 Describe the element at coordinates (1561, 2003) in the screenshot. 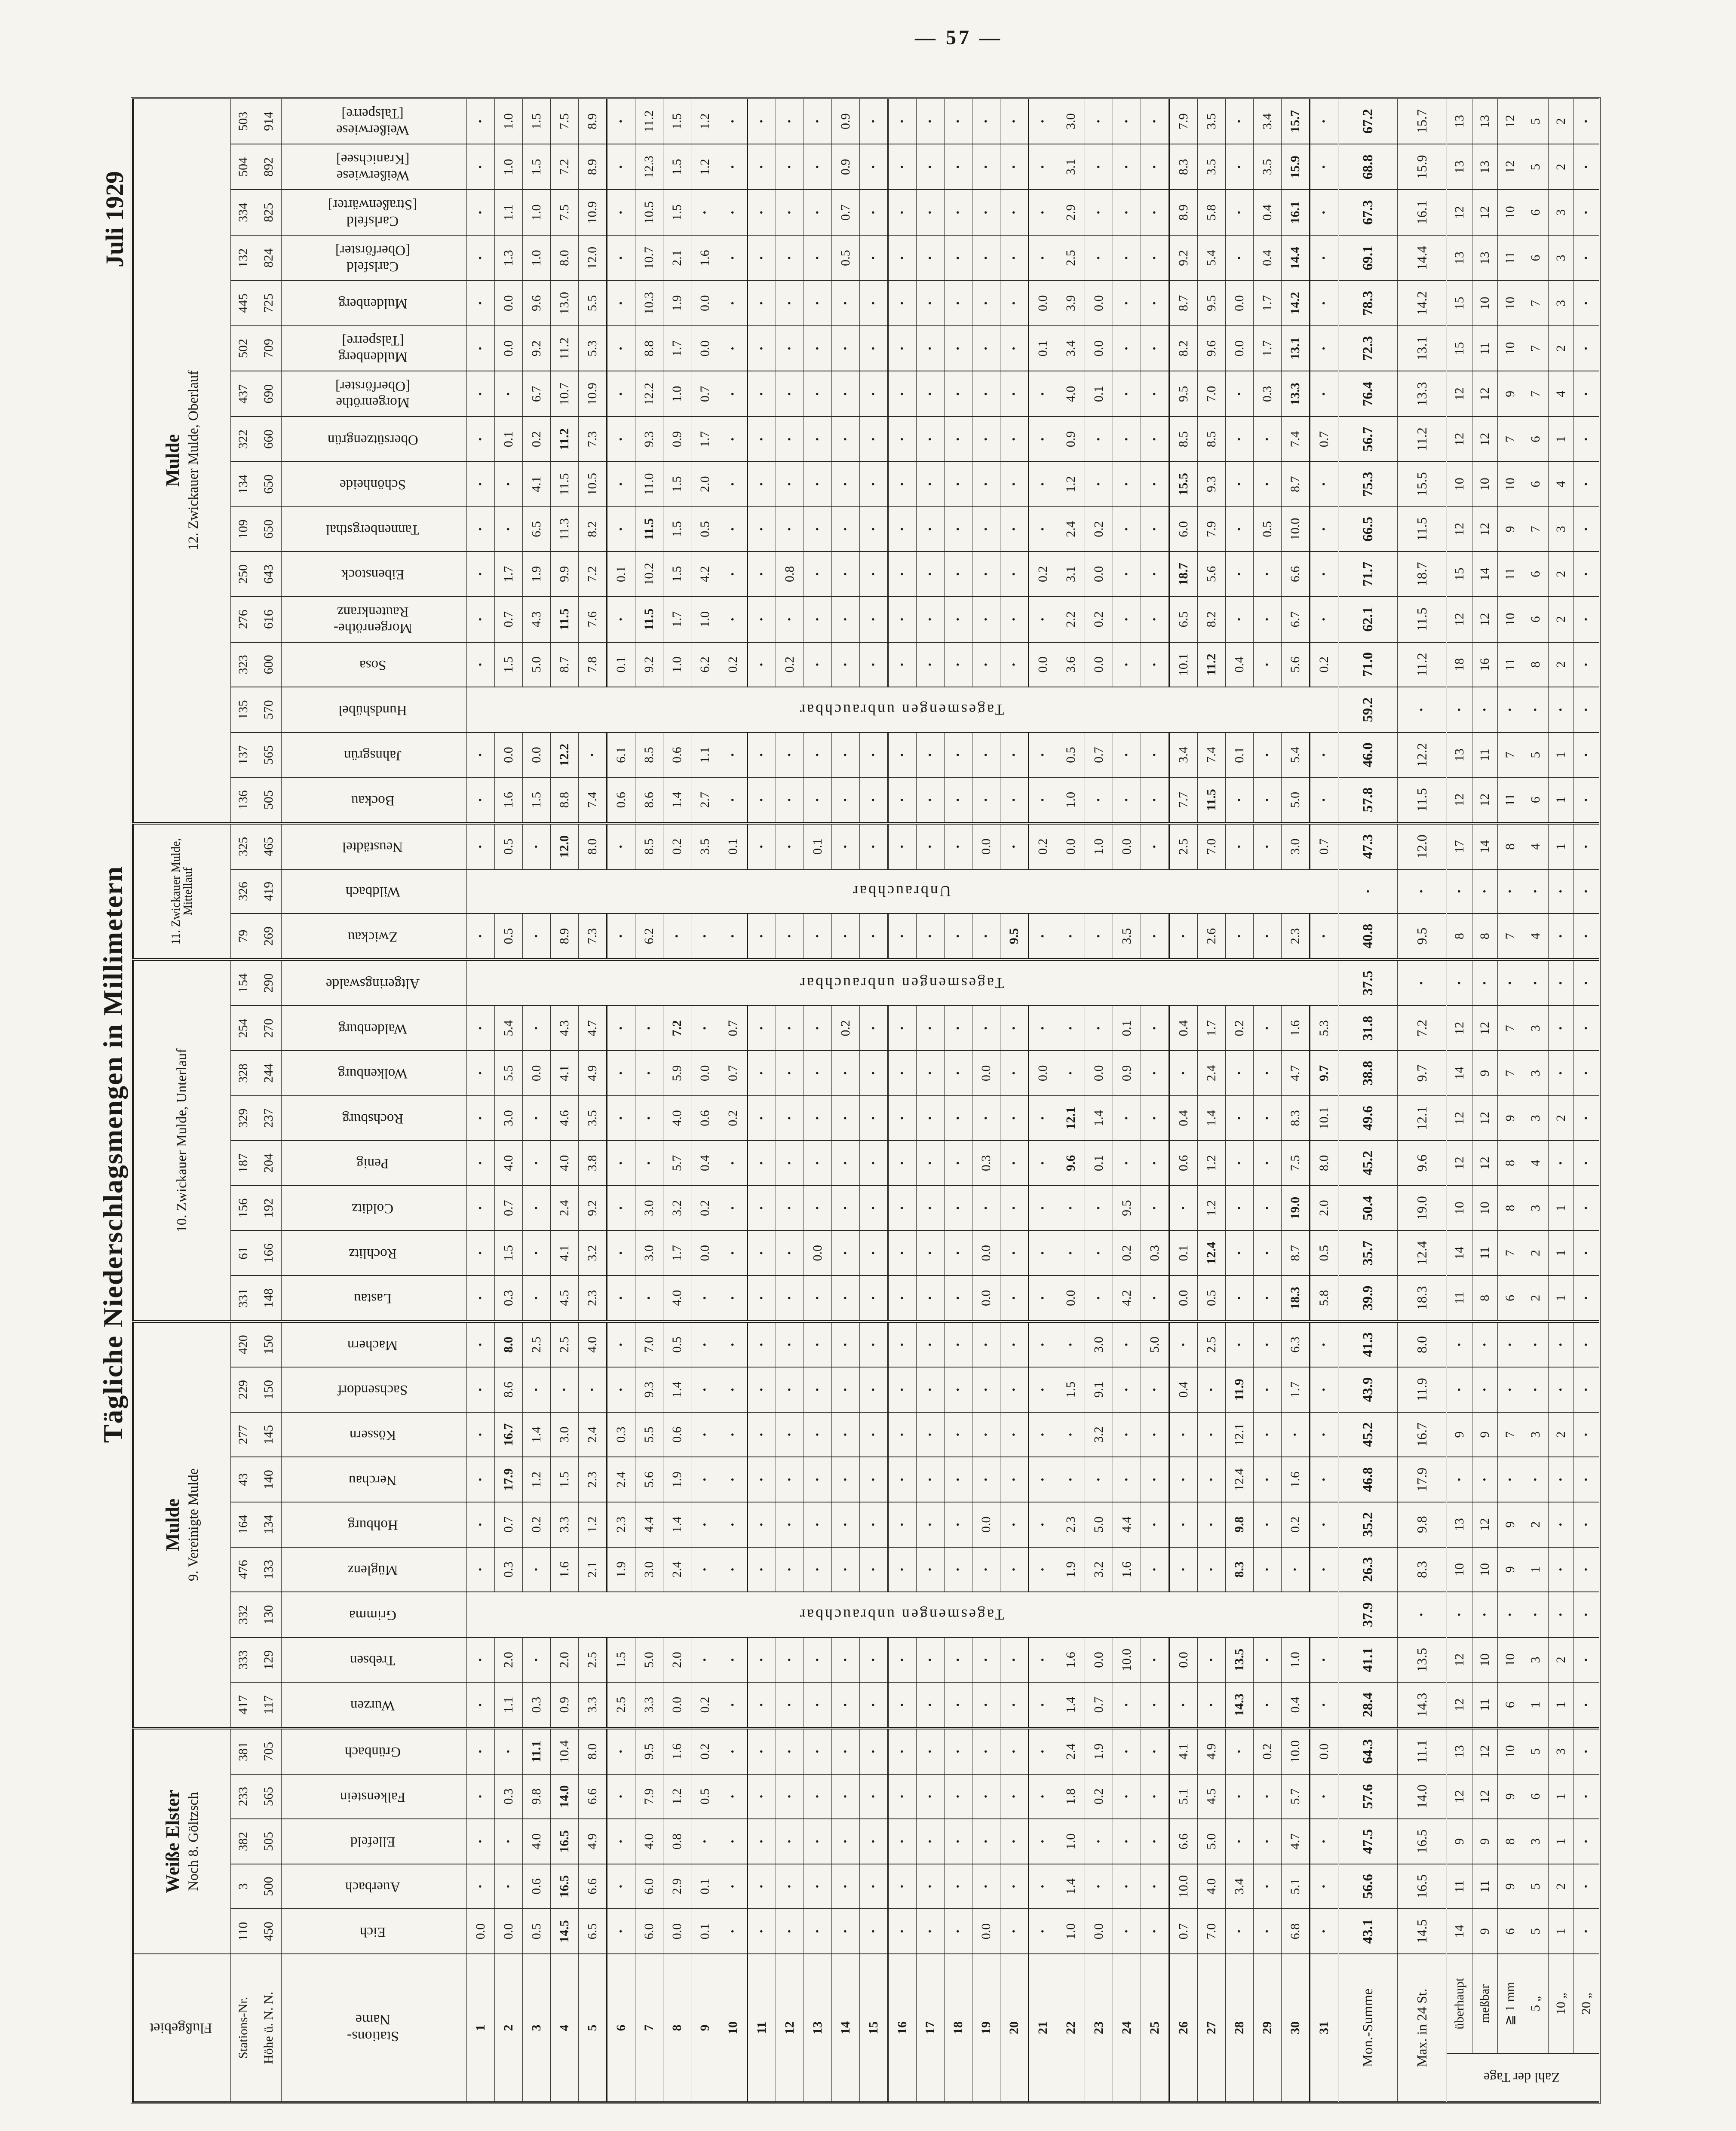

I see `zahl-sub-label: 10 „` at that location.